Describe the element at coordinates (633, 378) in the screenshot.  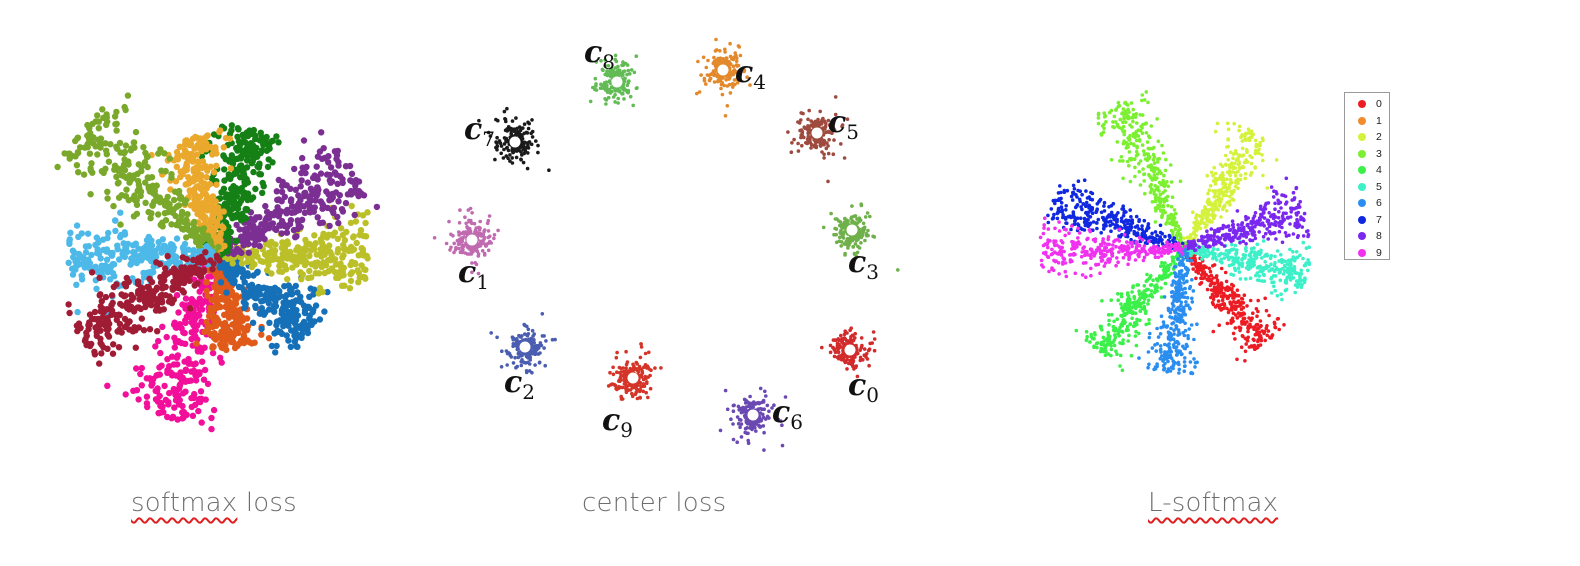
I see `center-marker` at that location.